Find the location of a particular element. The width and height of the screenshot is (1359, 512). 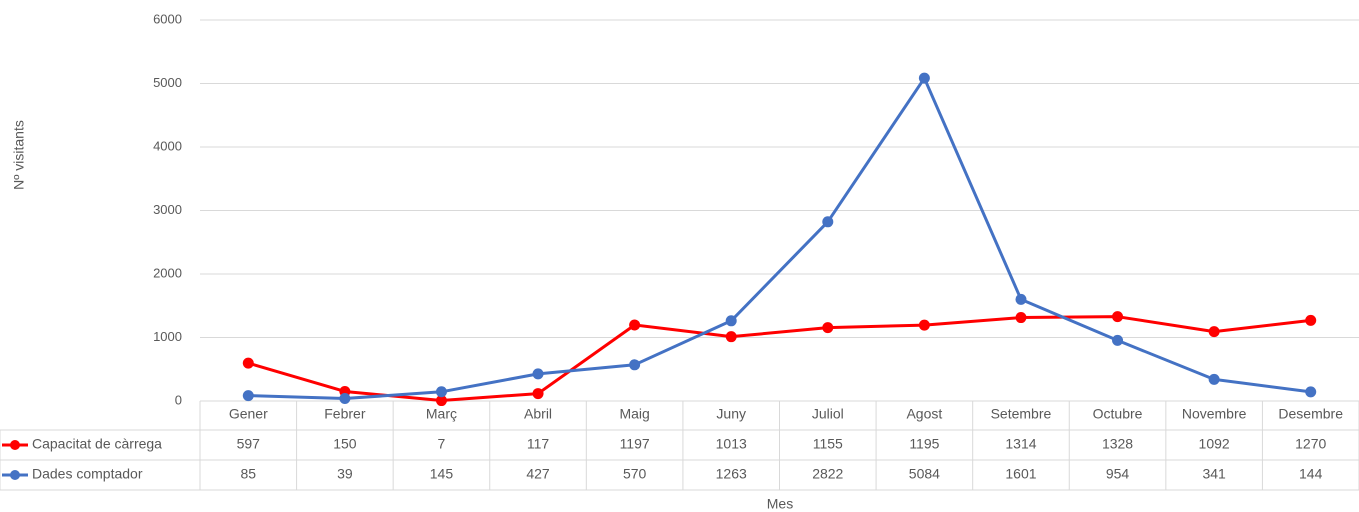

x-tick-label: Juliol is located at coordinates (828, 414).